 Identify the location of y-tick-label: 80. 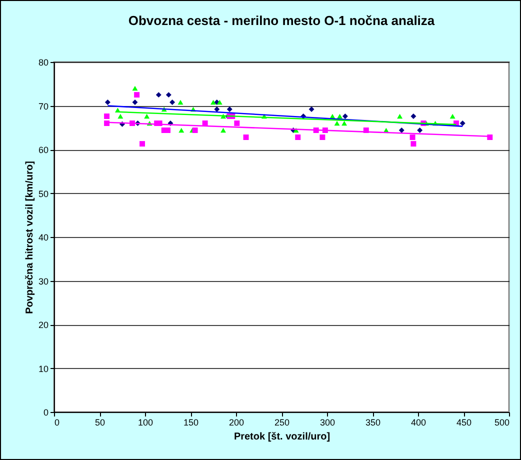
(43, 63).